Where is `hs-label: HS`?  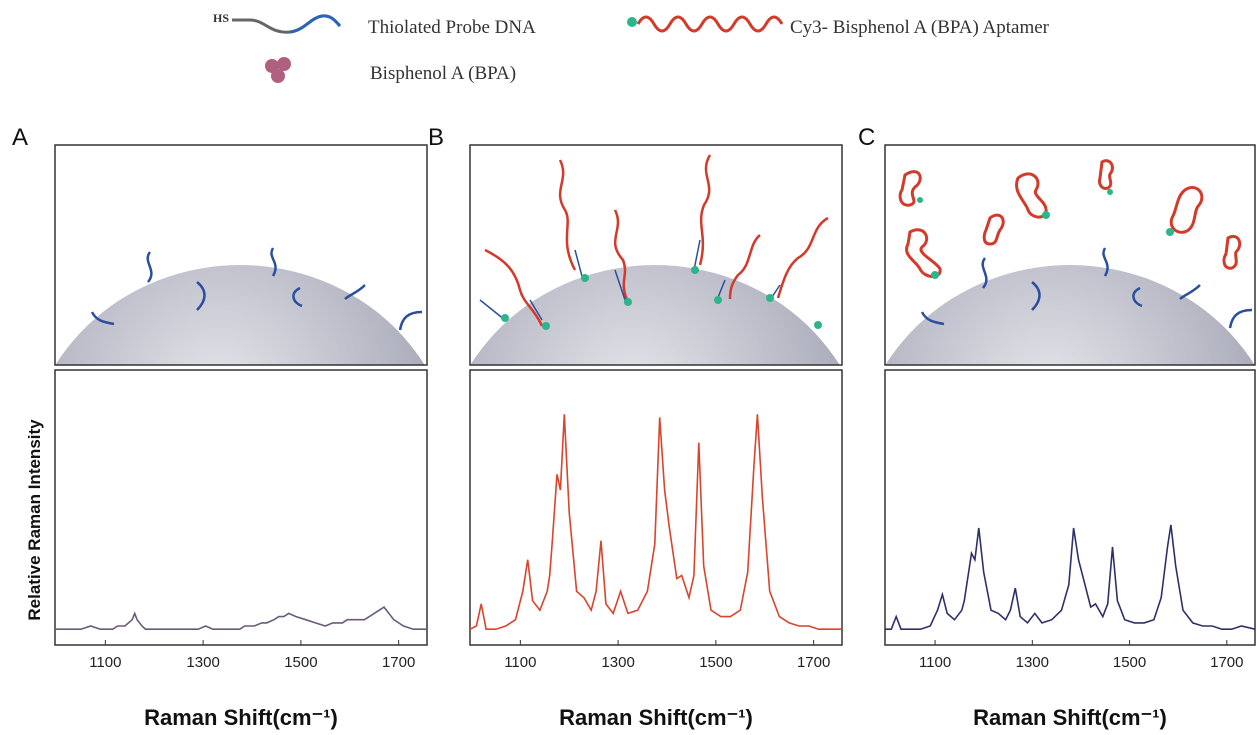 hs-label: HS is located at coordinates (221, 18).